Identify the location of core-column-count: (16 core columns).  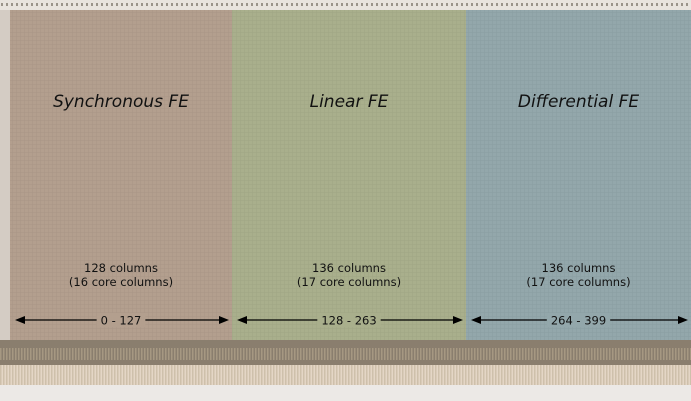
(121, 282).